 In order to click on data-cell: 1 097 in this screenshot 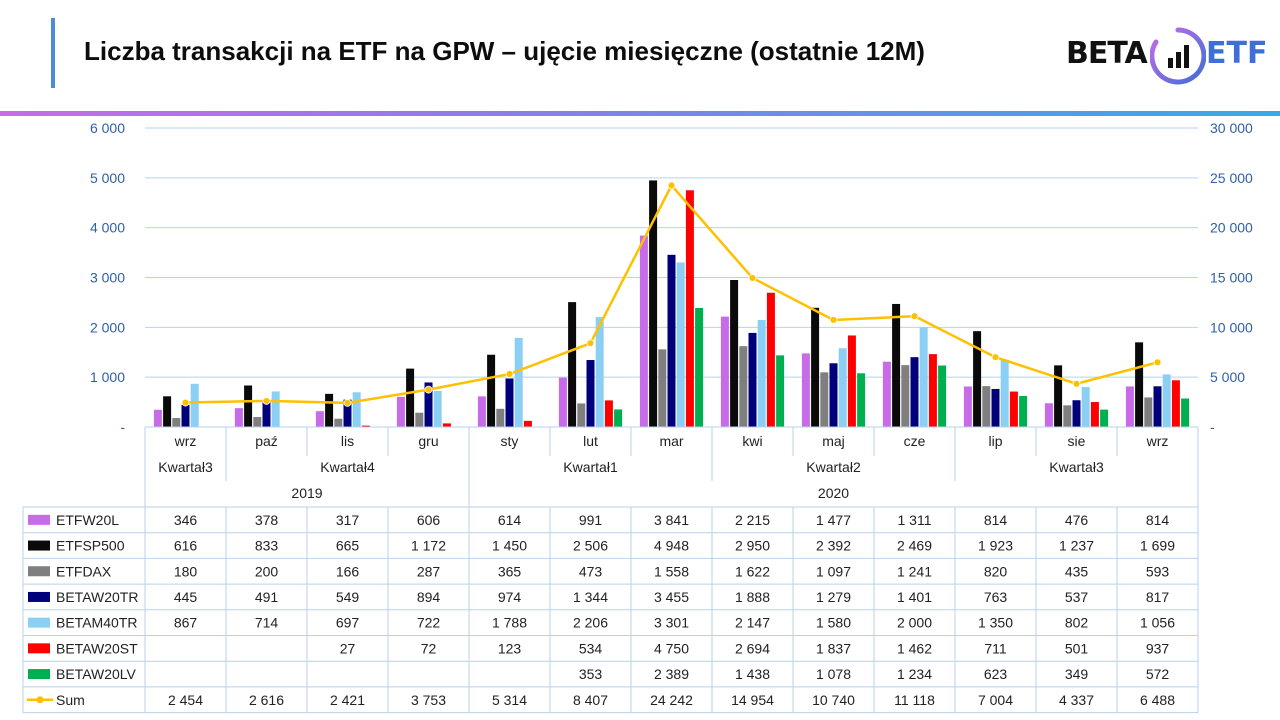, I will do `click(833, 571)`.